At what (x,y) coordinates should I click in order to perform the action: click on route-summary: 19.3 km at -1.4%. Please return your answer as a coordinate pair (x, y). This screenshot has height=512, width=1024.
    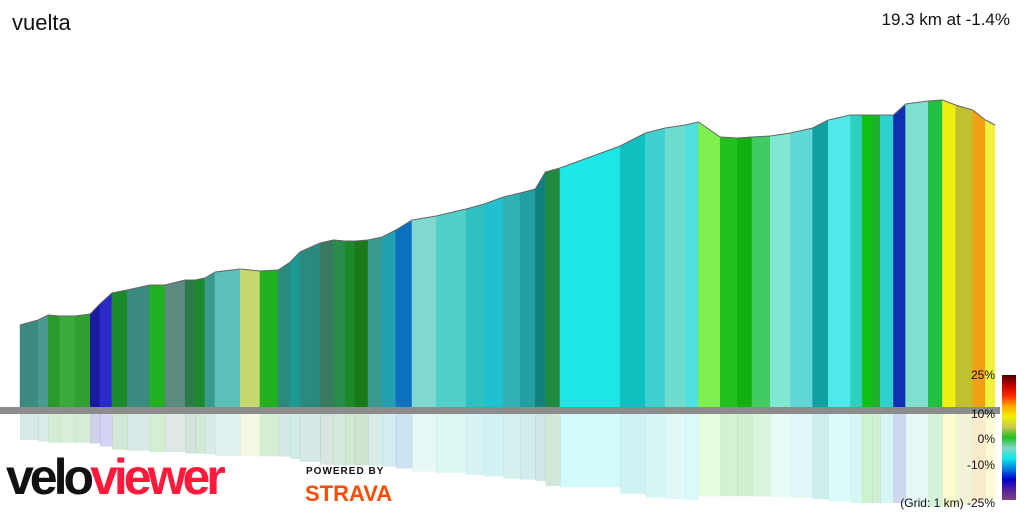
    Looking at the image, I should click on (945, 19).